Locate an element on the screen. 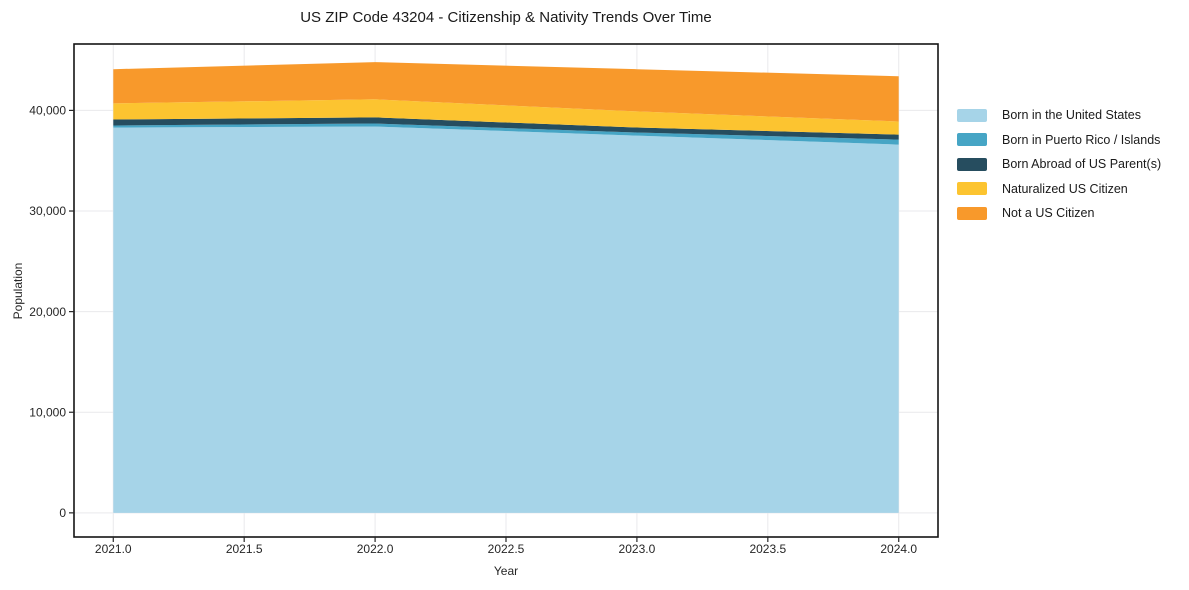  x-tick-label: 2023.5 is located at coordinates (767, 549).